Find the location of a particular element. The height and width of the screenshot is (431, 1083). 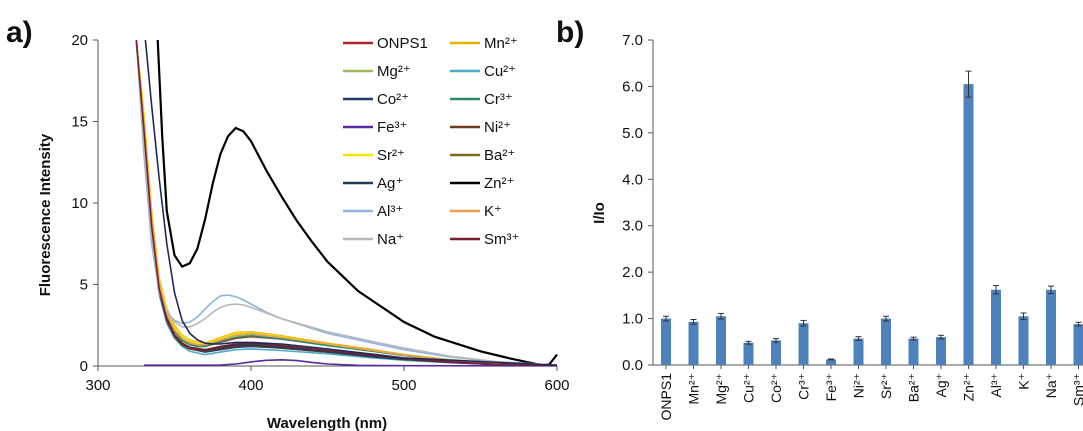

y-tick-label: 5 is located at coordinates (84, 285).